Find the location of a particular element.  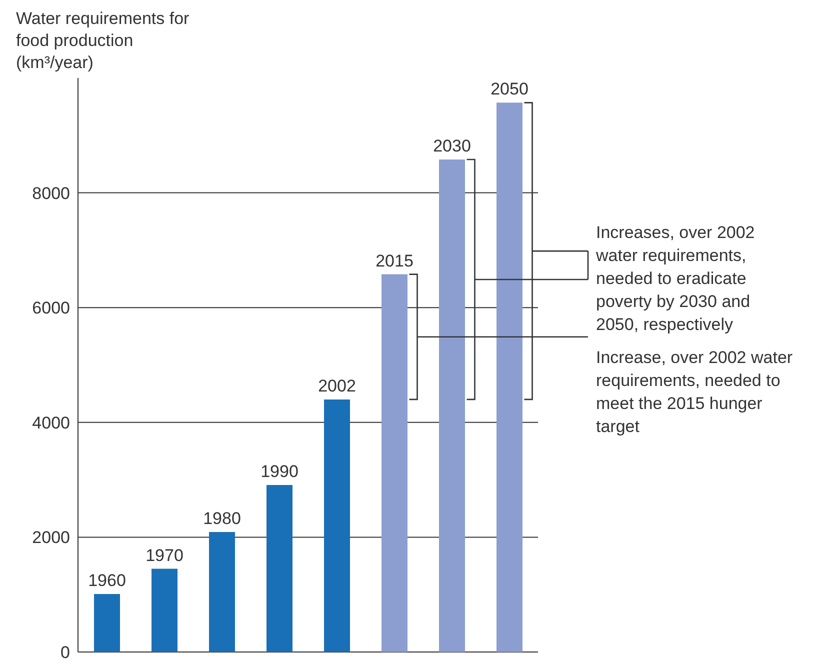

x-tick-label: 1960 is located at coordinates (107, 580).